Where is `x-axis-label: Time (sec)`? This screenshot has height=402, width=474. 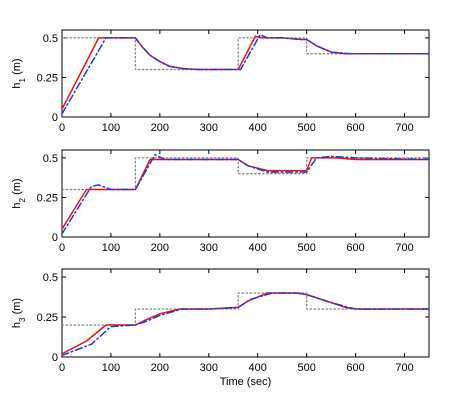
x-axis-label: Time (sec) is located at coordinates (246, 382).